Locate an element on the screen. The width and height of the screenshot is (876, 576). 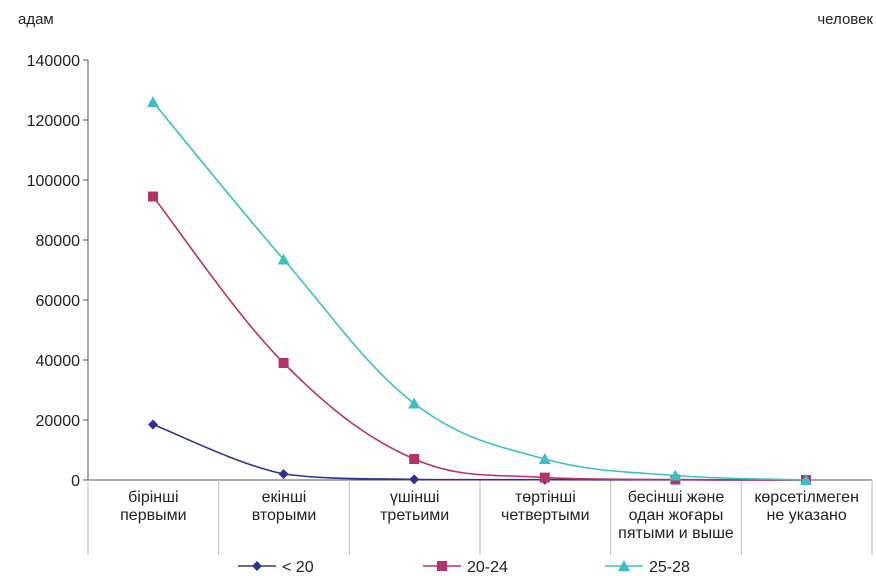
legend-item: < 20 is located at coordinates (276, 567).